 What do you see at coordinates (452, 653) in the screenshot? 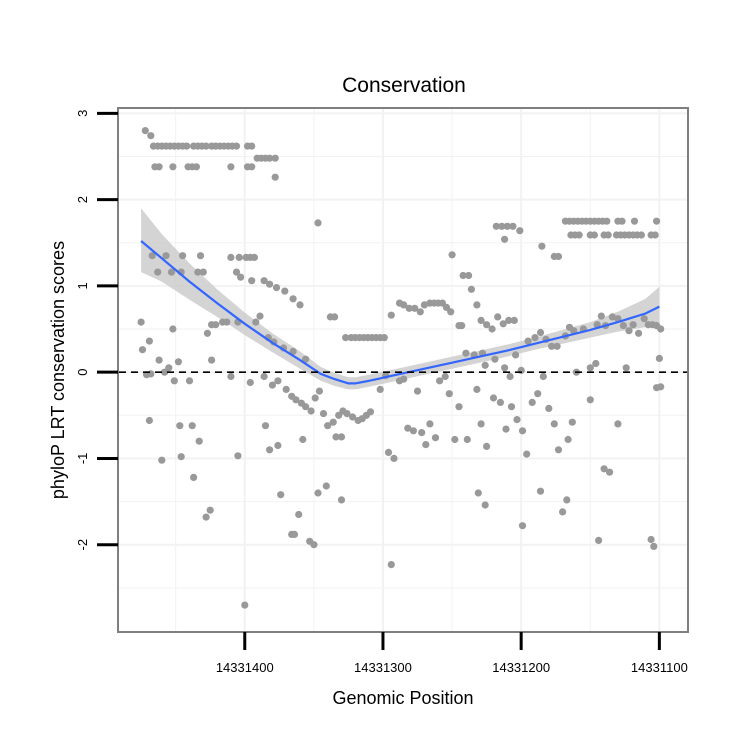
I see `x-axis: 14331400 14331300 14331200 14331100` at bounding box center [452, 653].